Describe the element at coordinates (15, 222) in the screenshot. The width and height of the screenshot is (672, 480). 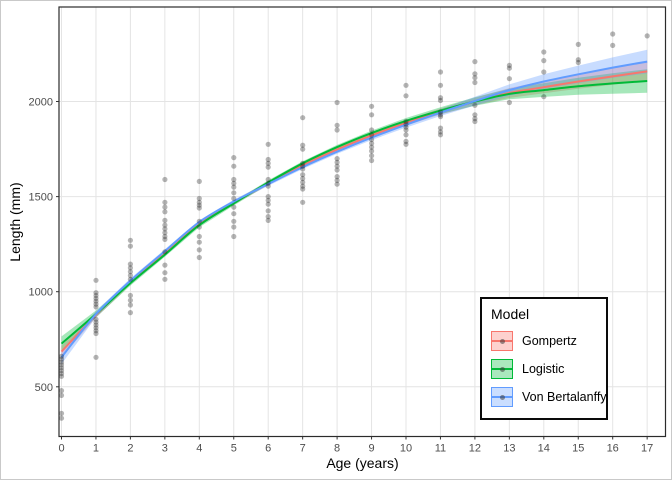
I see `y-axis-title: Length (mm)` at that location.